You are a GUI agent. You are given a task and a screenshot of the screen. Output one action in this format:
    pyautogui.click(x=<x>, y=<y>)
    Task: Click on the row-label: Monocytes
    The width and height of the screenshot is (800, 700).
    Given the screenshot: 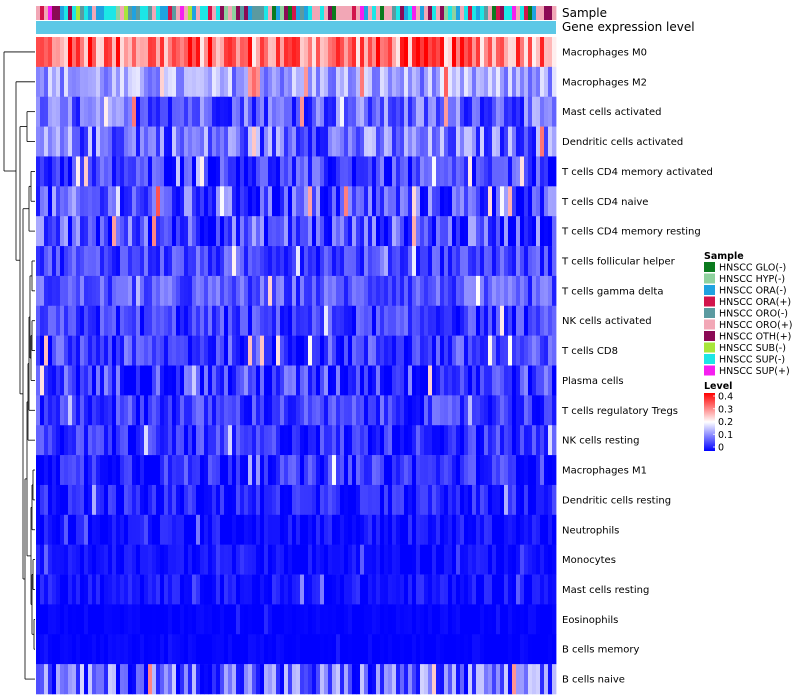 What is the action you would take?
    pyautogui.click(x=589, y=560)
    